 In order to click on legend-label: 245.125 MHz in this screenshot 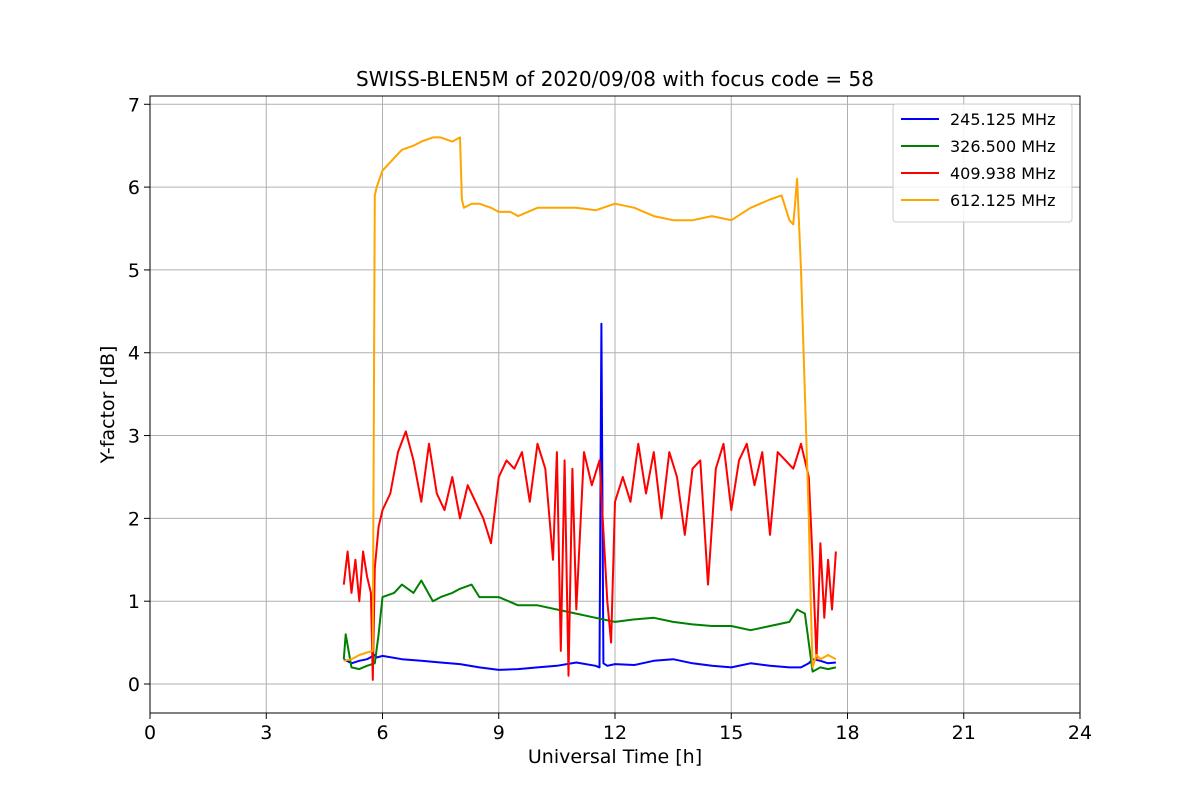, I will do `click(1002, 119)`.